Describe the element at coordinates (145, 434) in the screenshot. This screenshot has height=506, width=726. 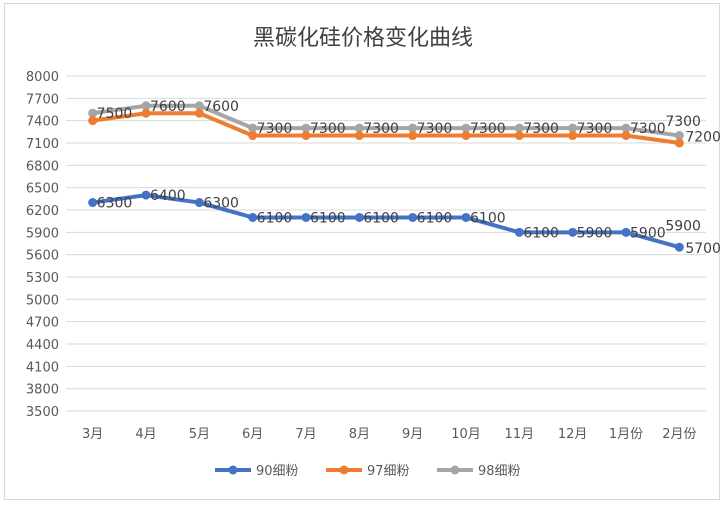
I see `x-tick-label: 4月` at that location.